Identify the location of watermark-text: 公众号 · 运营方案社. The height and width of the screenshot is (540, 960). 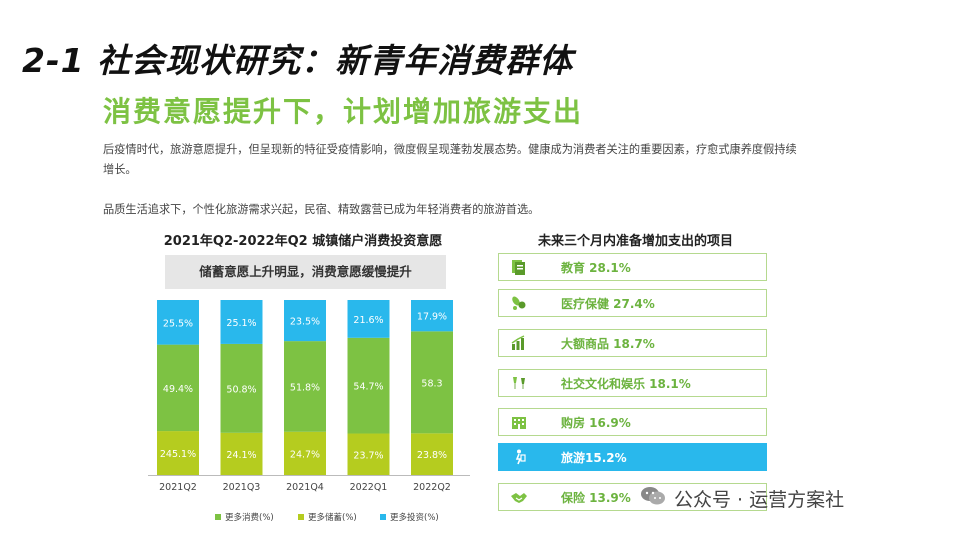
(759, 500).